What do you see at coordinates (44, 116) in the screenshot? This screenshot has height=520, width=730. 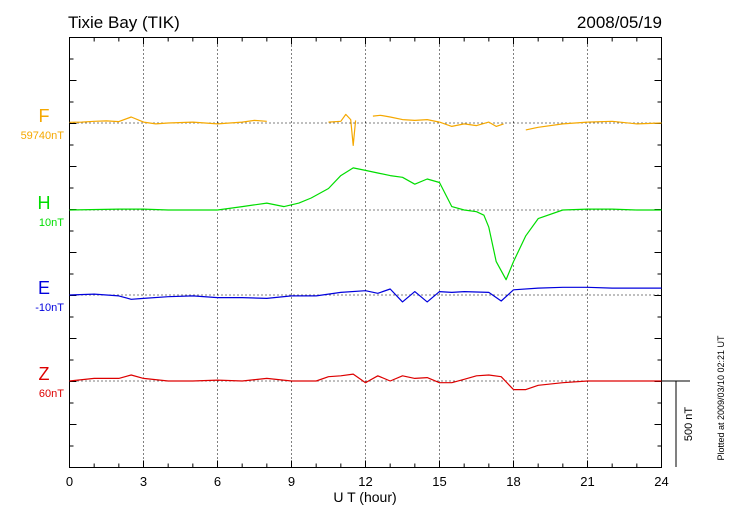 I see `series-name-label: F` at bounding box center [44, 116].